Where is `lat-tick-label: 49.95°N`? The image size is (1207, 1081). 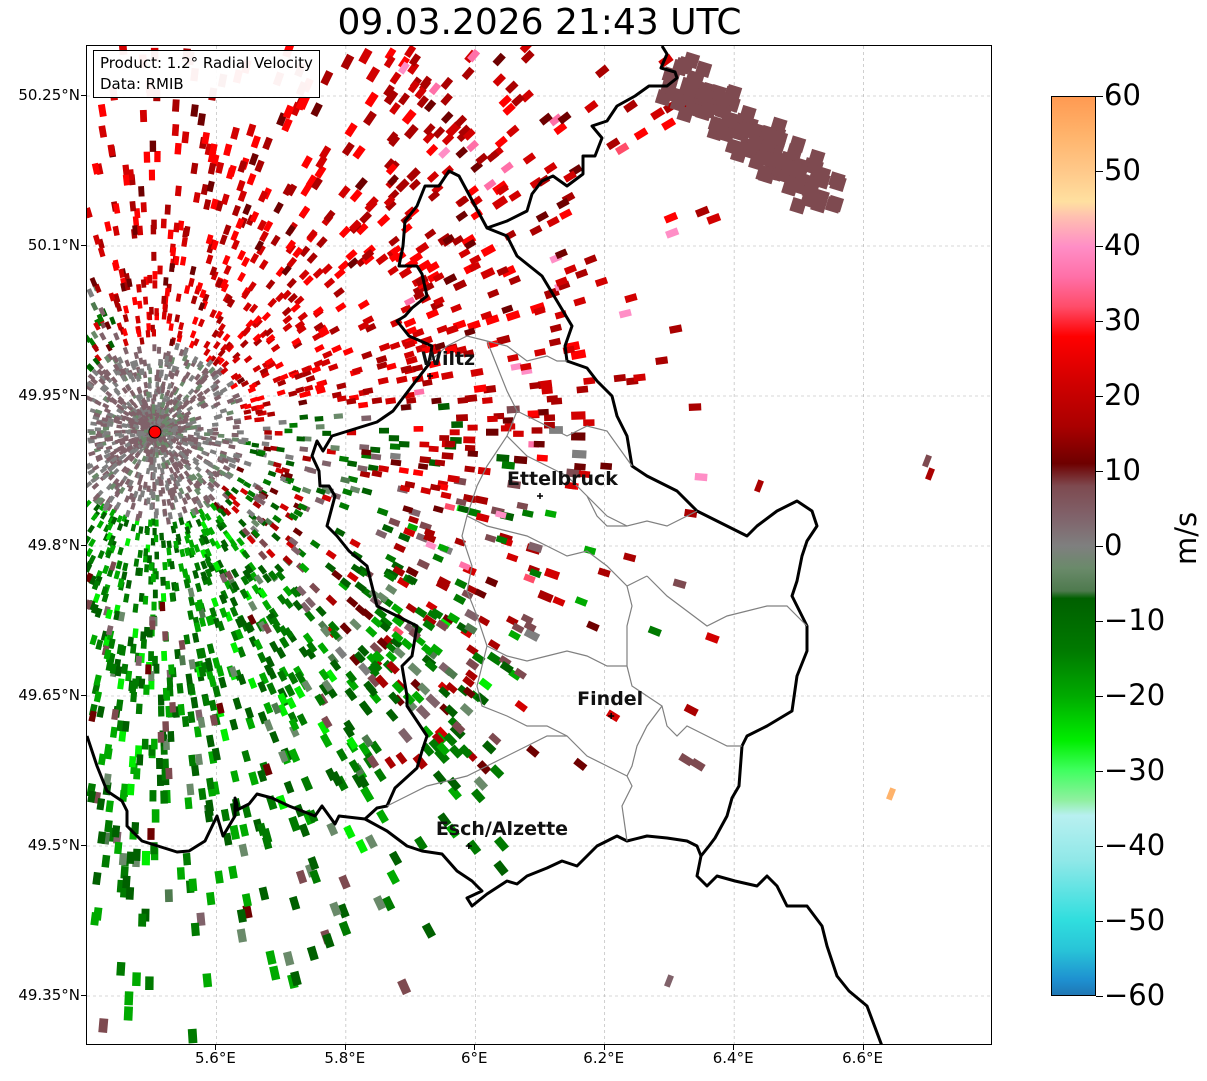 lat-tick-label: 49.95°N is located at coordinates (49, 395).